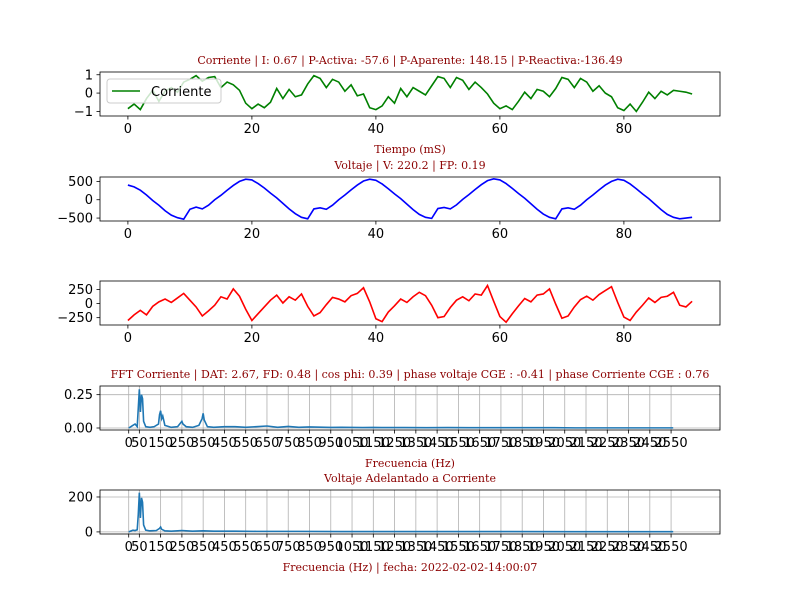 This screenshot has width=800, height=600. I want to click on fft-corriente-xtick-label-23: 2250, so click(607, 443).